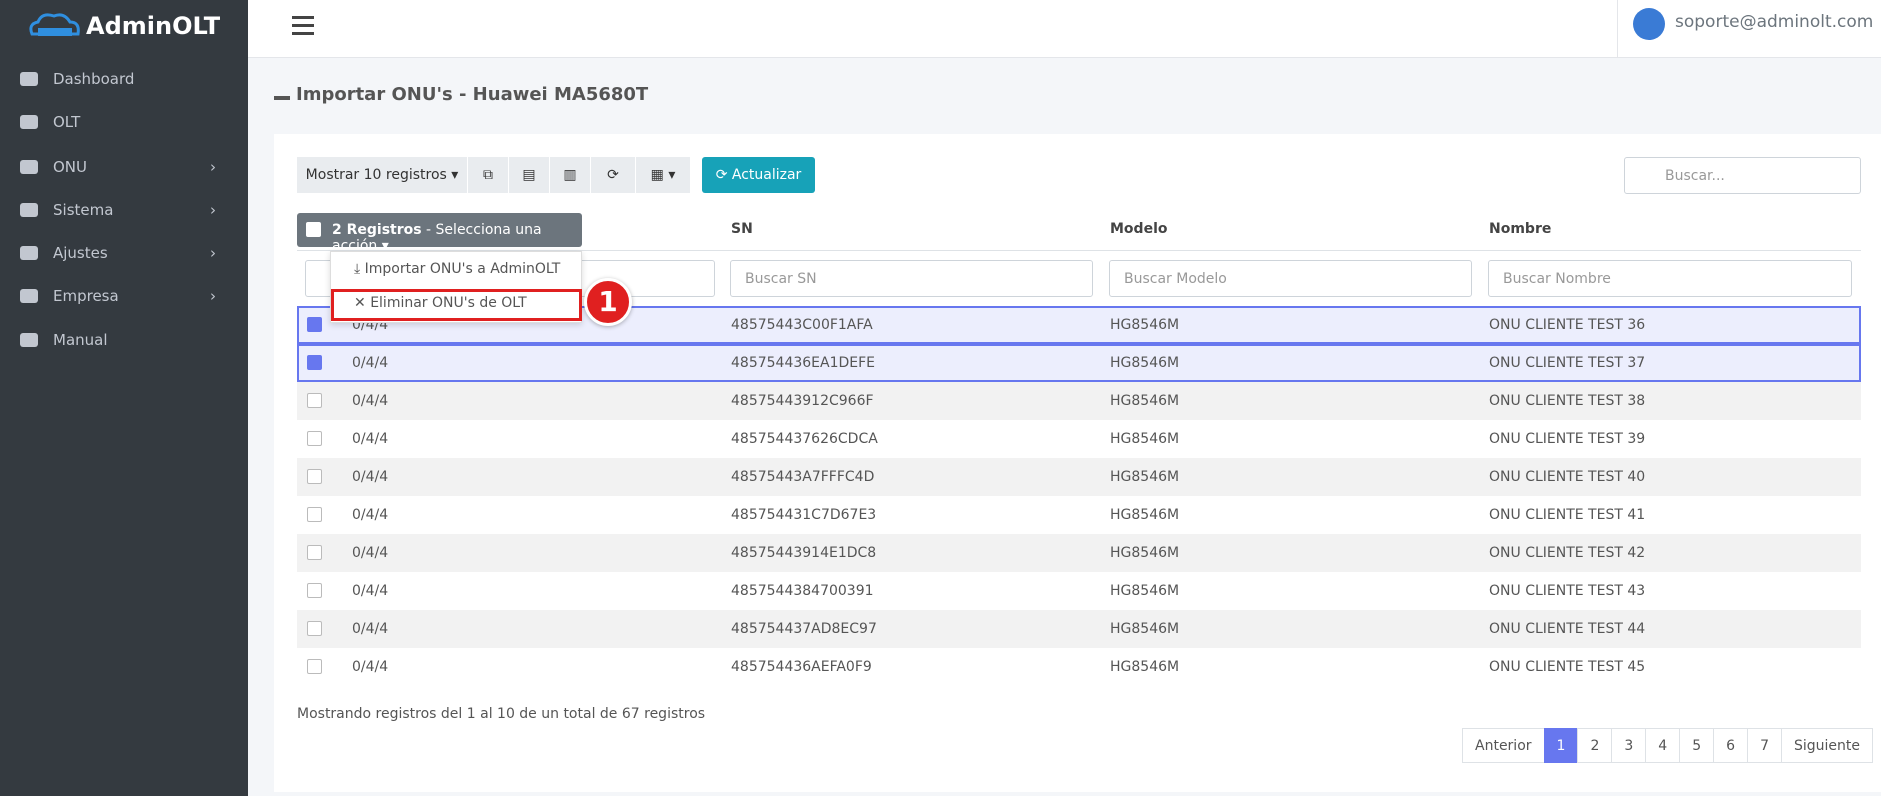 The height and width of the screenshot is (796, 1881). I want to click on columns-button: ▦ ▾, so click(663, 175).